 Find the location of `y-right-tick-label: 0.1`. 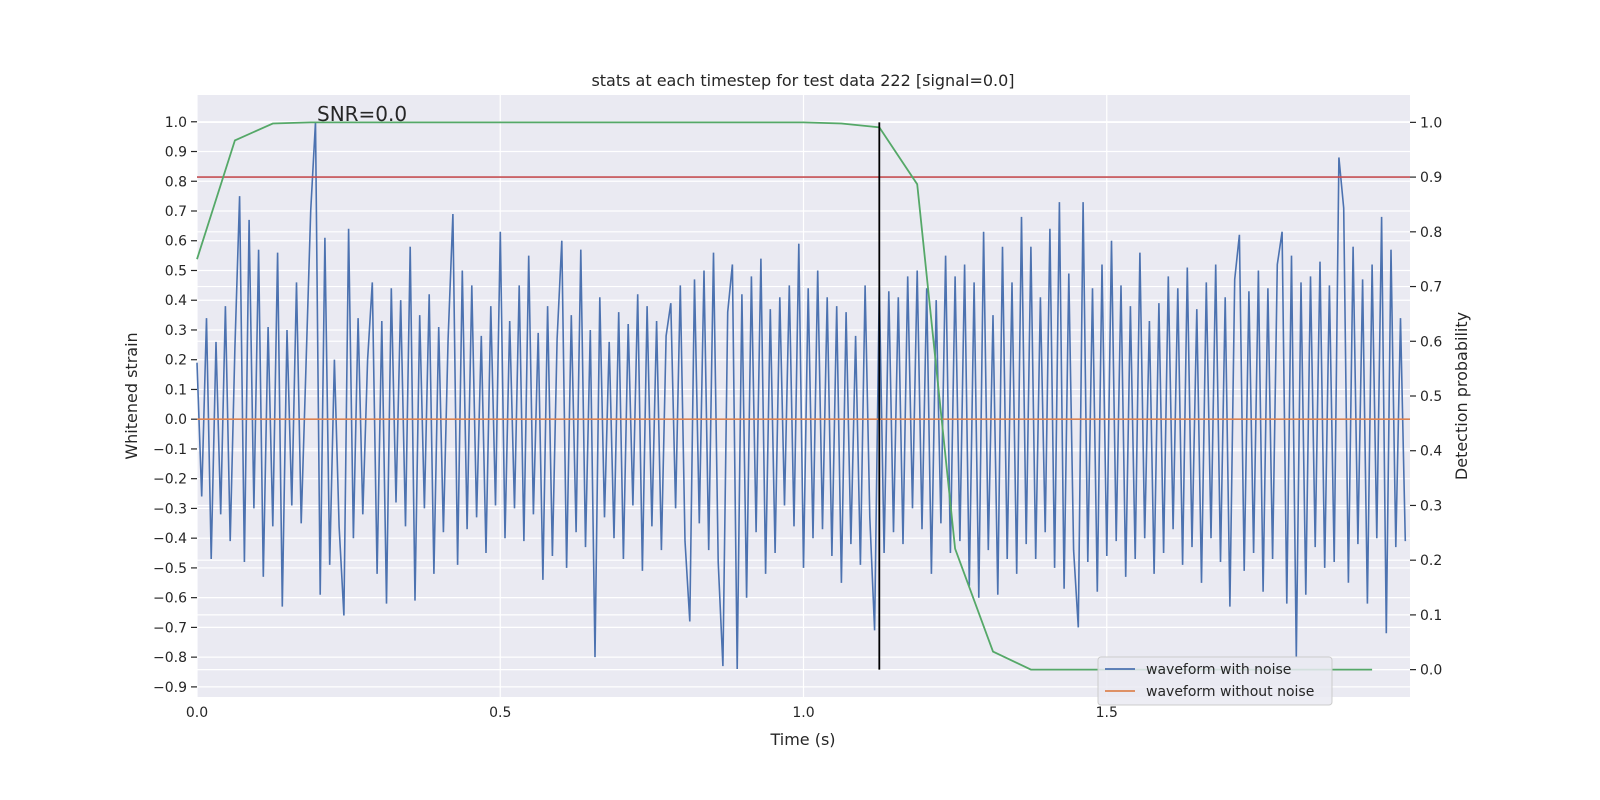

y-right-tick-label: 0.1 is located at coordinates (1431, 616).